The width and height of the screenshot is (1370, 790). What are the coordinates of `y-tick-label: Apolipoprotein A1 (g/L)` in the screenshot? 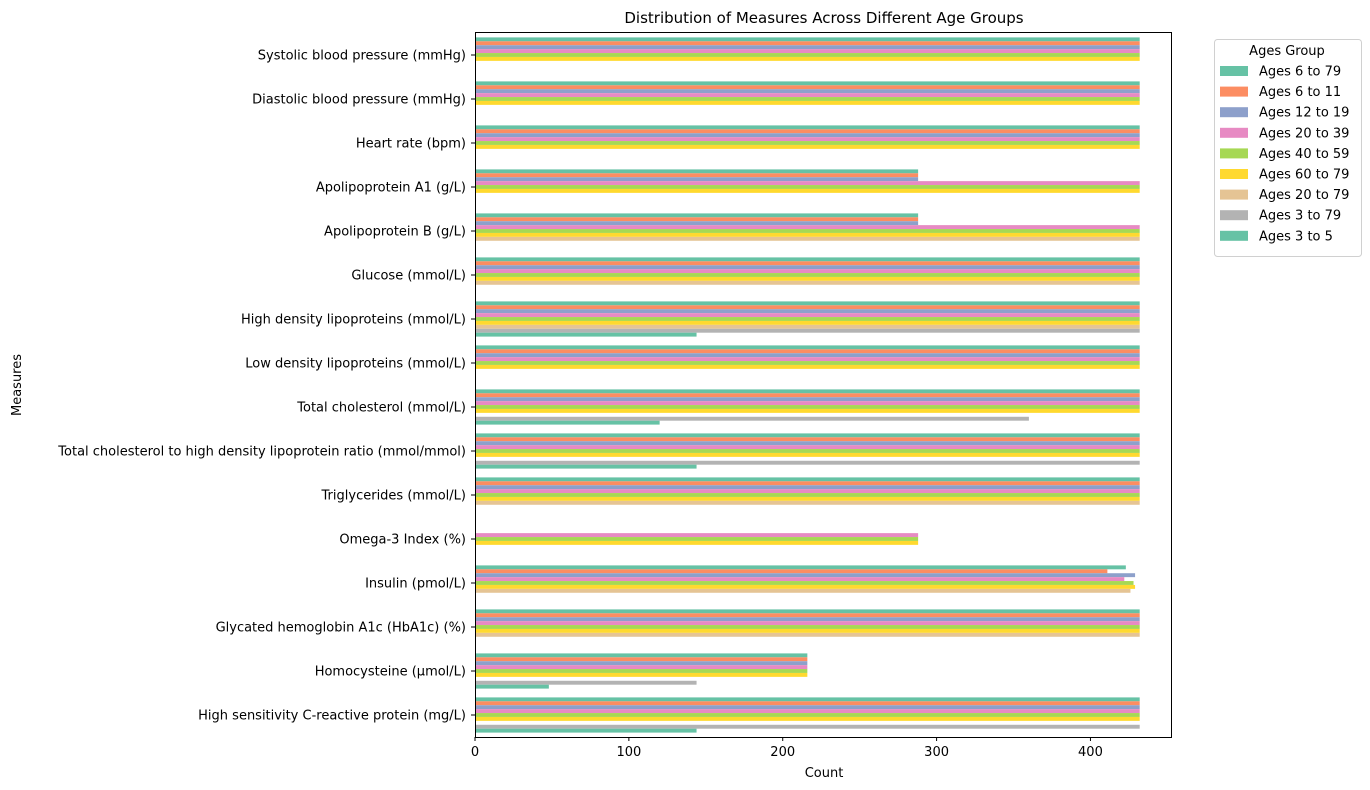 It's located at (391, 188).